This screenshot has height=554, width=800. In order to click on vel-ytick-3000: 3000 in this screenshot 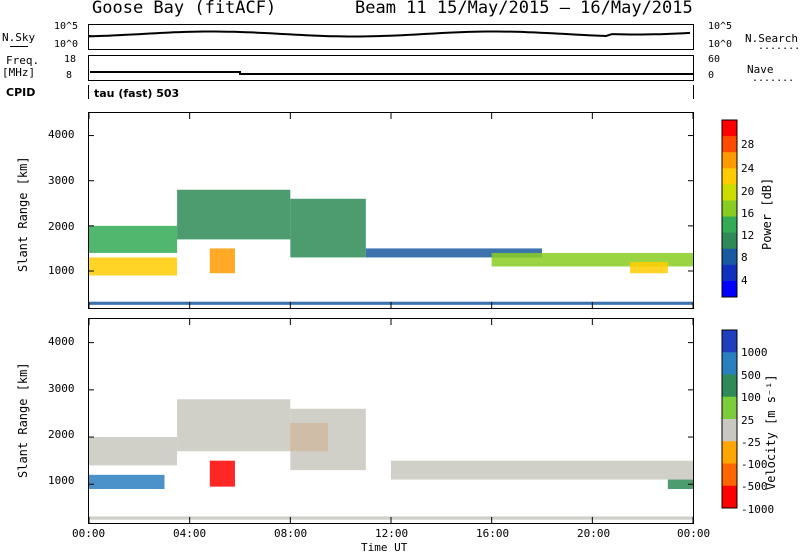, I will do `click(61, 388)`.